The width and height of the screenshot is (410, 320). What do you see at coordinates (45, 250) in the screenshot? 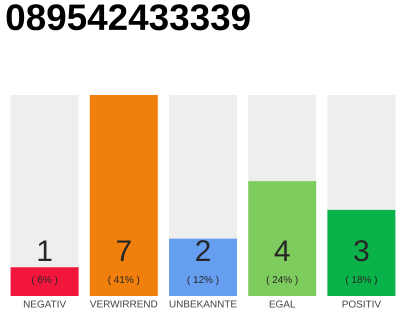
I see `data-label: 1` at bounding box center [45, 250].